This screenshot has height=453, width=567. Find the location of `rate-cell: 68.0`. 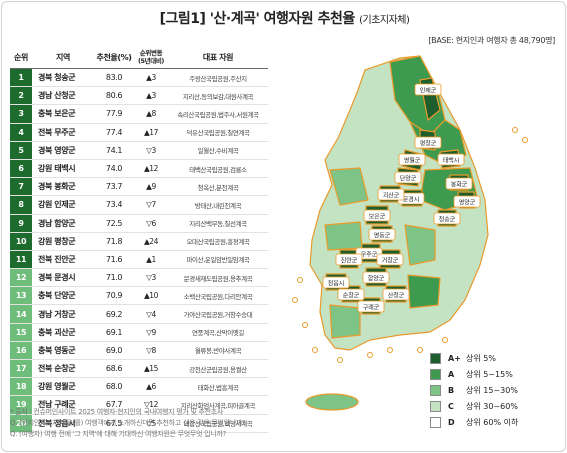

rate-cell: 68.0 is located at coordinates (114, 387).